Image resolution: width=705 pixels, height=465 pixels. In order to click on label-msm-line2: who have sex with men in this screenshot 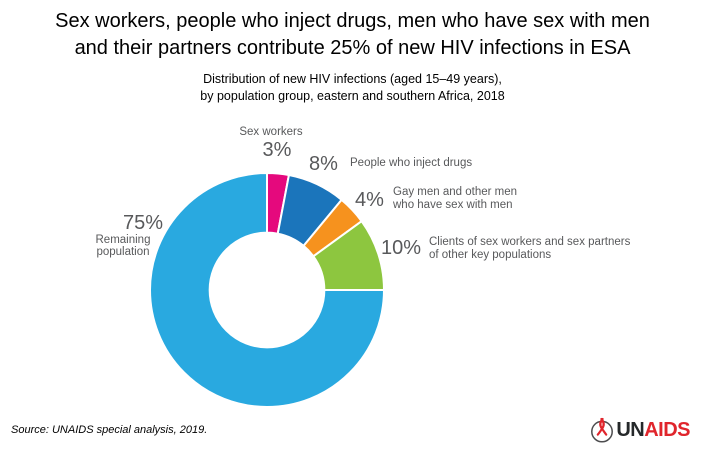, I will do `click(453, 205)`.